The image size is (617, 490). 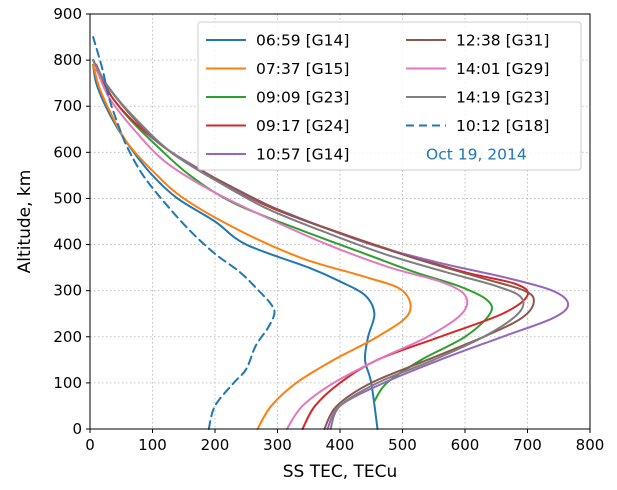 I want to click on x-tick-label: 200, so click(x=215, y=445).